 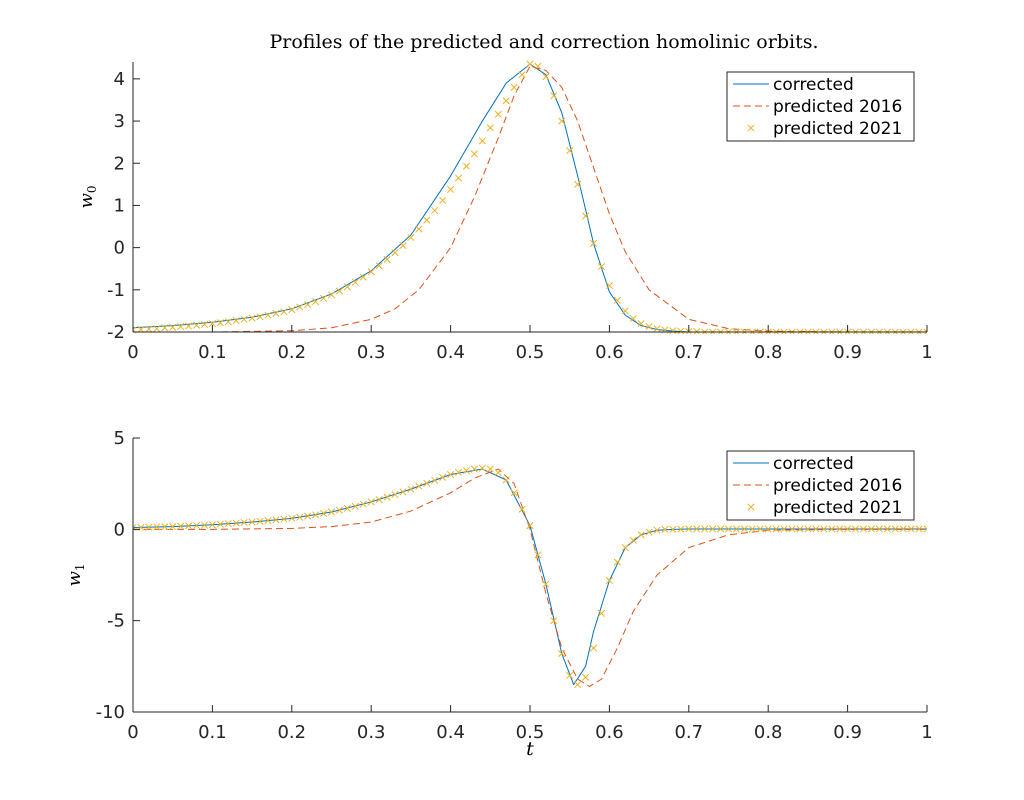 What do you see at coordinates (116, 290) in the screenshot?
I see `y-tick-label: -1` at bounding box center [116, 290].